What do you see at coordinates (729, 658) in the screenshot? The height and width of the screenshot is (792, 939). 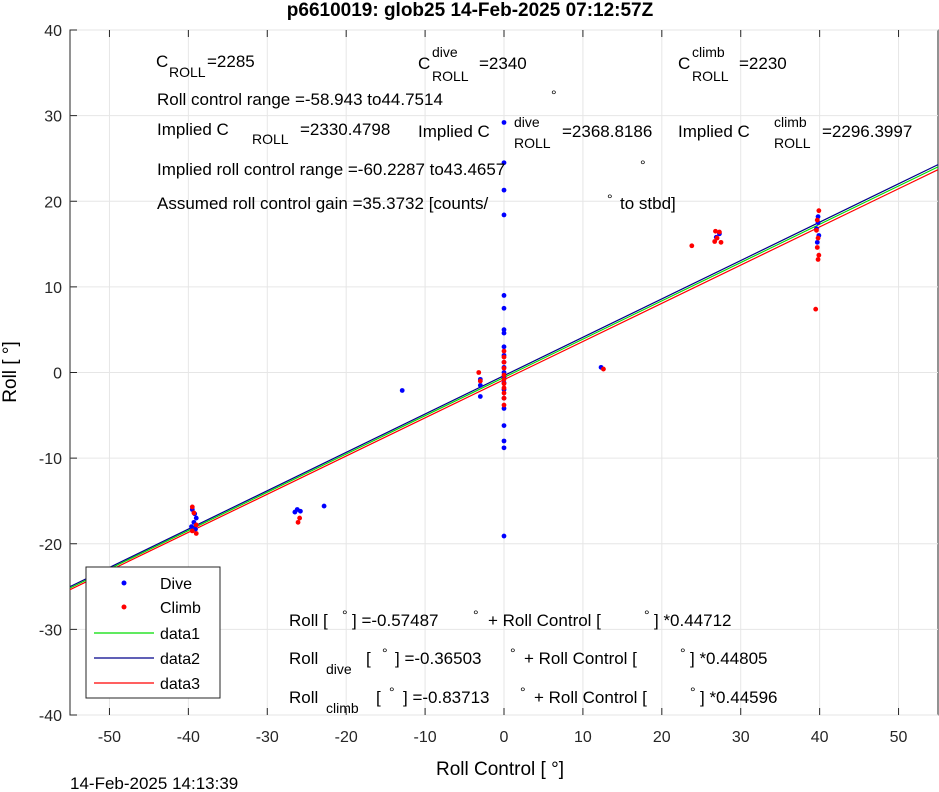 I see `svg-text: ] *0.44805` at bounding box center [729, 658].